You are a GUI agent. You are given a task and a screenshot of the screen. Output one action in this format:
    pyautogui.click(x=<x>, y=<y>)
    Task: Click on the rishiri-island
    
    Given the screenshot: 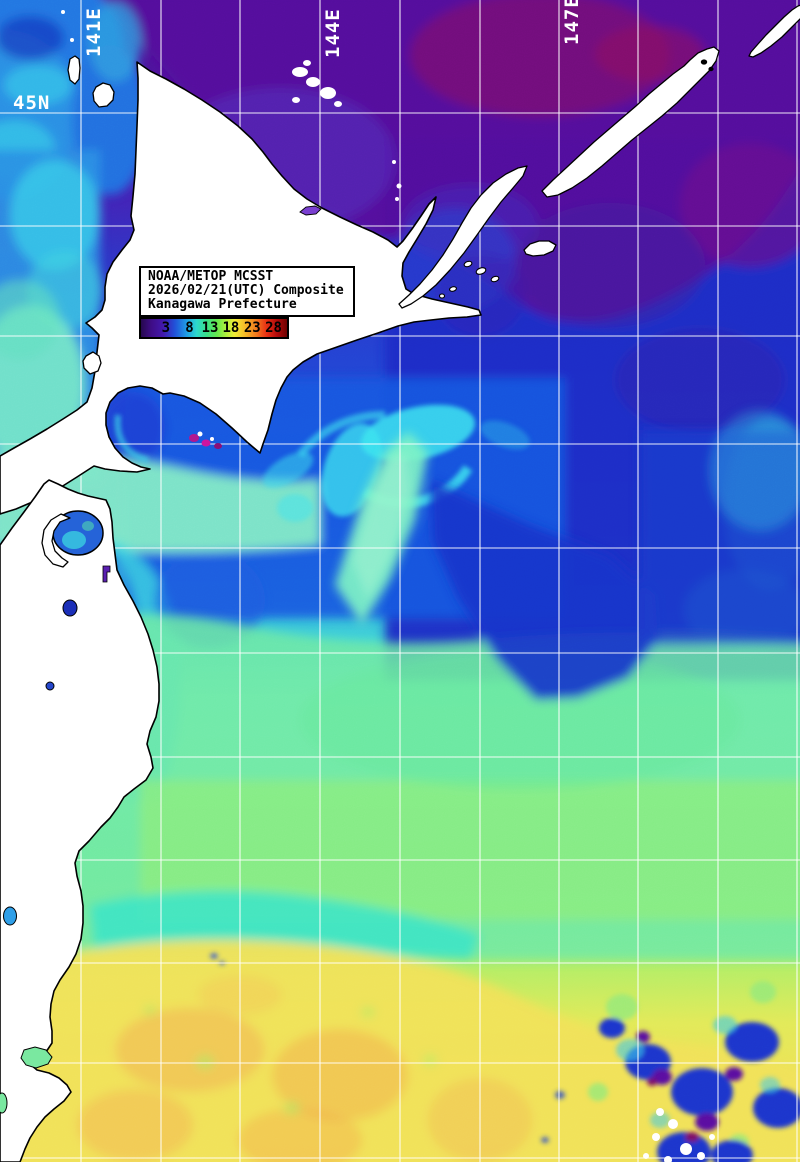 What is the action you would take?
    pyautogui.click(x=103, y=95)
    